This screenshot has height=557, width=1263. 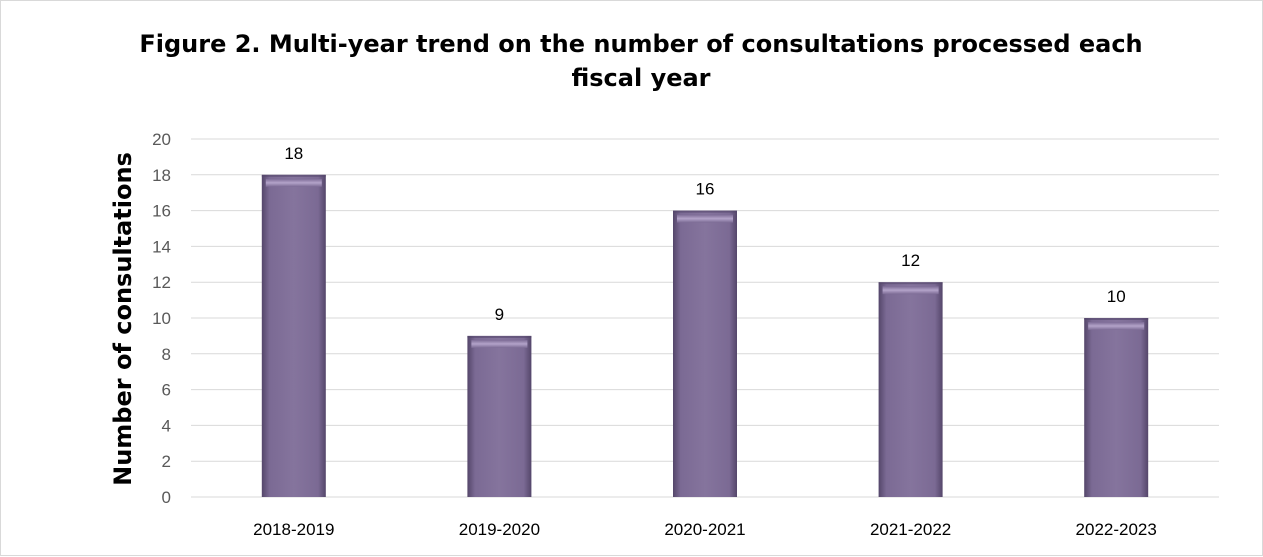 I want to click on y-tick-label: 8, so click(x=166, y=354).